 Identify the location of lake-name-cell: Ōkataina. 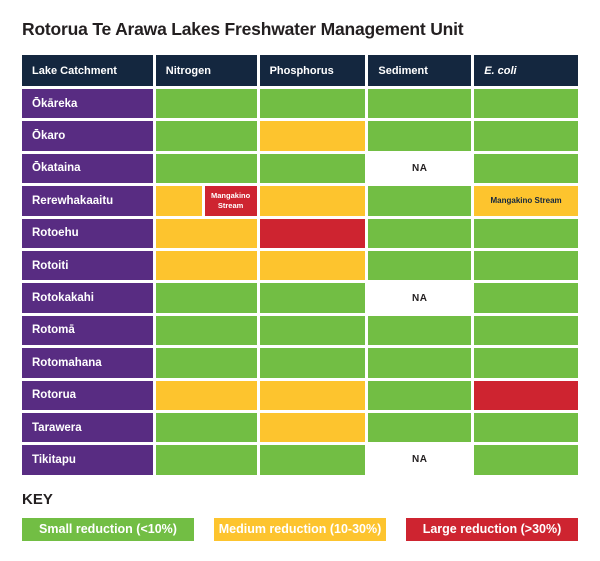
(87, 168).